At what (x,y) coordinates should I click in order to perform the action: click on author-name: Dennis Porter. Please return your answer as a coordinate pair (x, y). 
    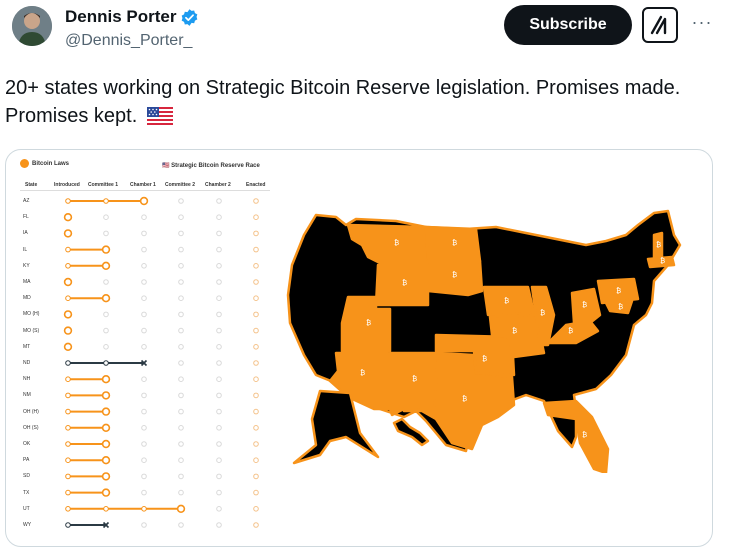
    Looking at the image, I should click on (132, 17).